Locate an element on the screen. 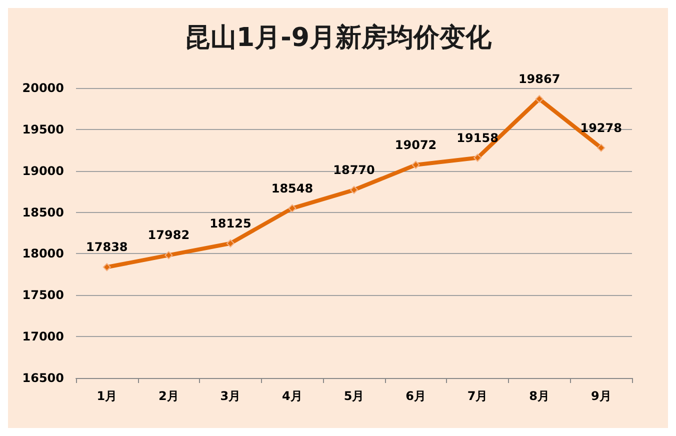 This screenshot has width=676, height=436. x-tick-label: 7月 is located at coordinates (477, 396).